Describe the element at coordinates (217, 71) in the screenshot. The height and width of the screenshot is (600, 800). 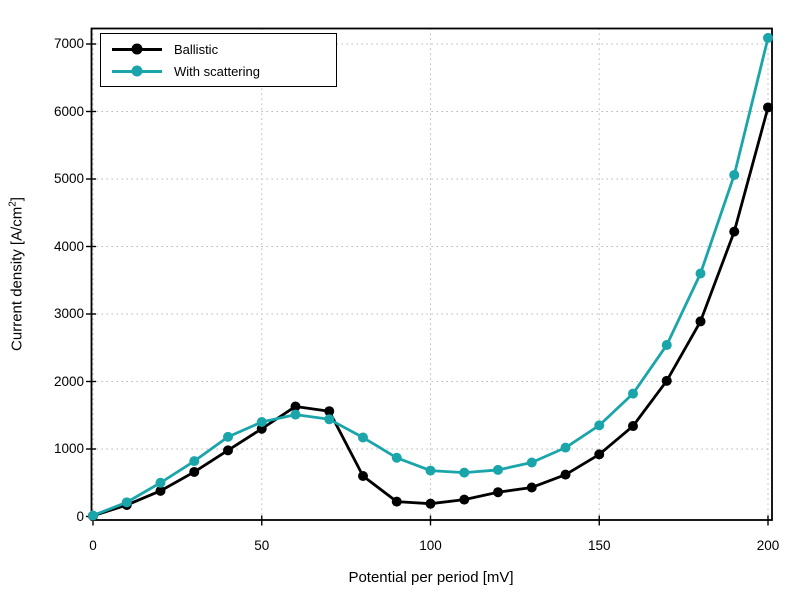
I see `legend-label-with-scattering: With scattering` at that location.